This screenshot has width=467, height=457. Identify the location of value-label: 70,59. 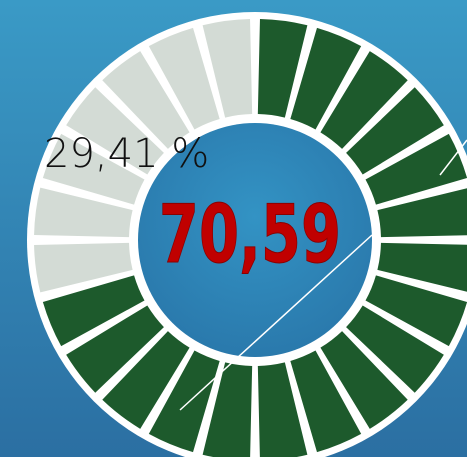
(250, 234).